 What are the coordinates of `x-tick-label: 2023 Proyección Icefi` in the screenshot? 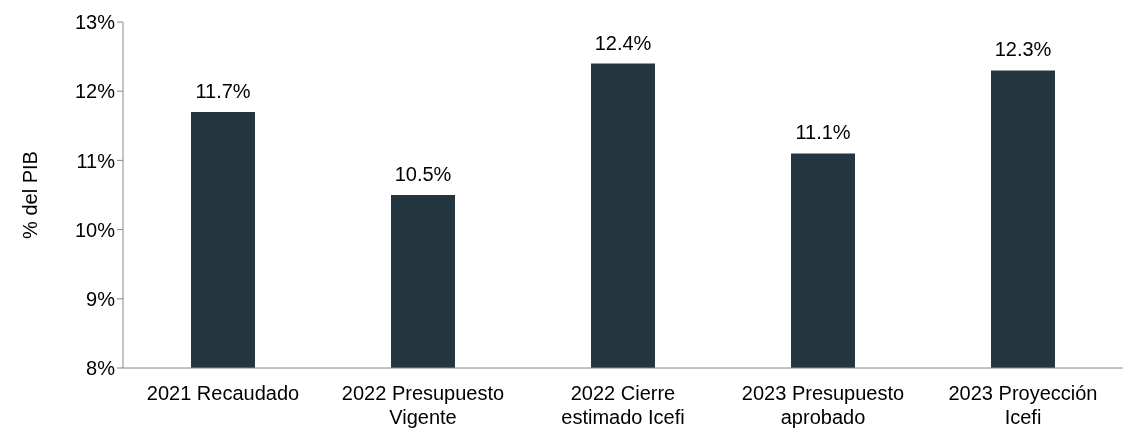 It's located at (1023, 405).